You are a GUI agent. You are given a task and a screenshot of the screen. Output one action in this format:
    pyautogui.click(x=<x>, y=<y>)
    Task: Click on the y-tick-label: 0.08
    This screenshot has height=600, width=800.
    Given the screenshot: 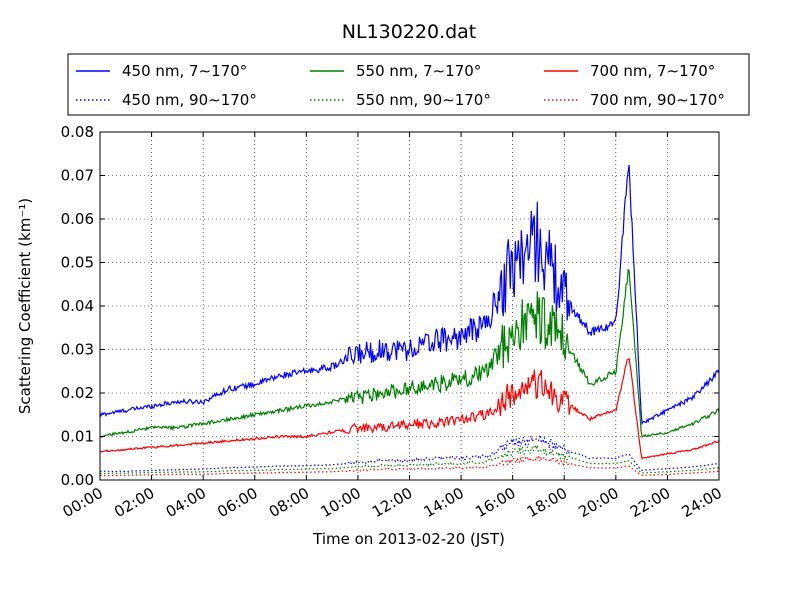 What is the action you would take?
    pyautogui.click(x=77, y=132)
    